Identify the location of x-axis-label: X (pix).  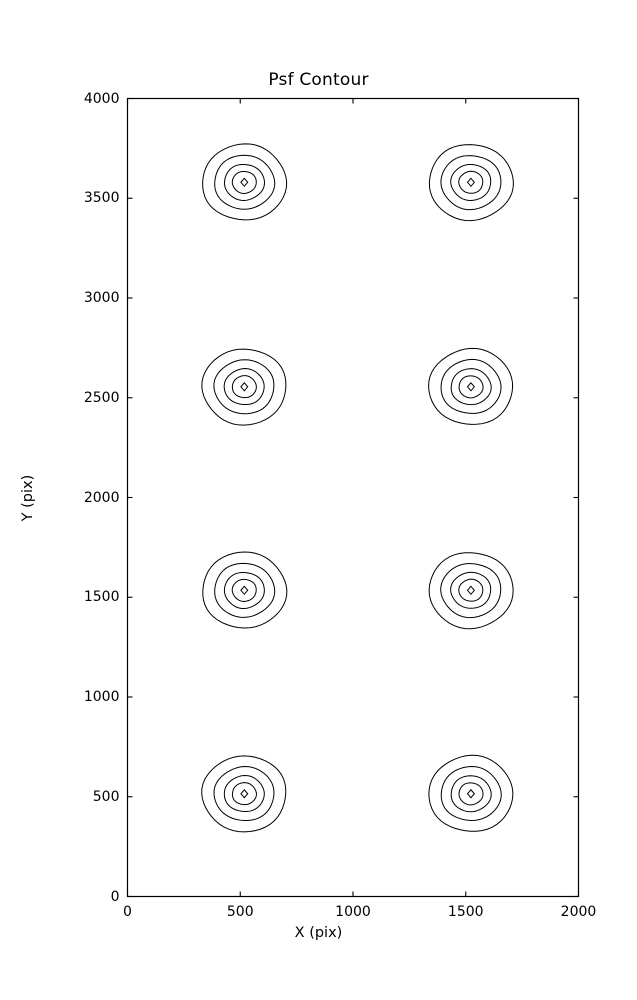
(318, 933).